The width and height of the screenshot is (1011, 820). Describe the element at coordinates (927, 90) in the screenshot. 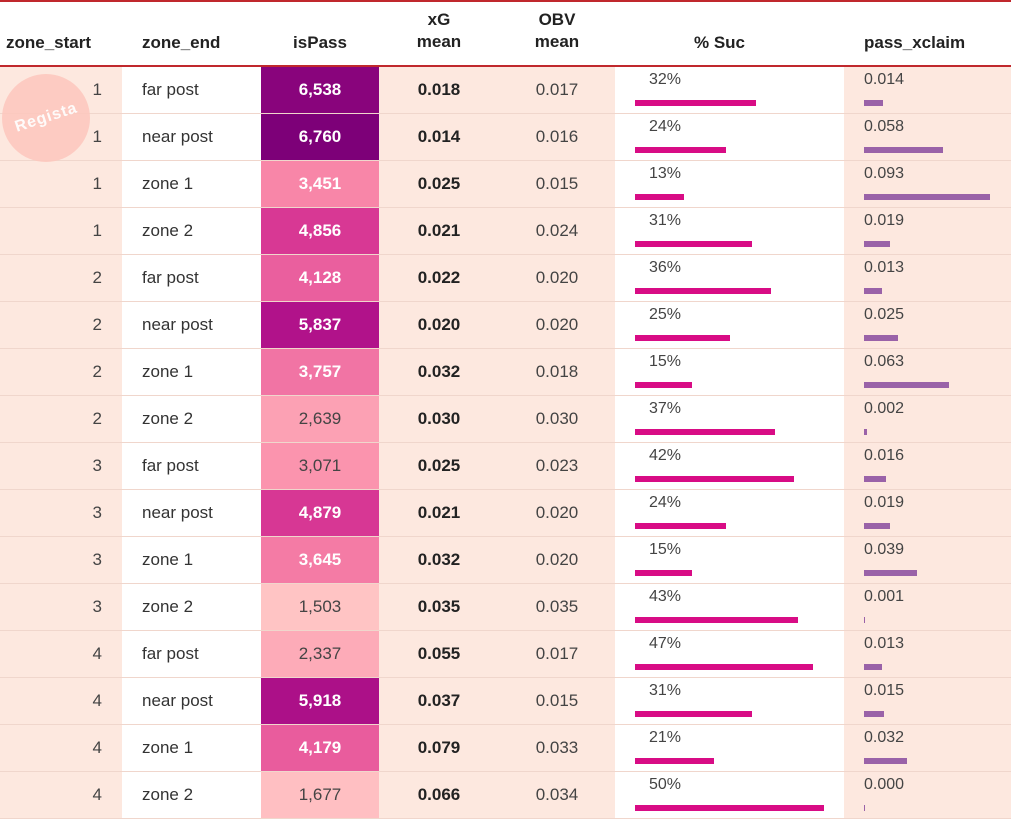

I see `xclaim-cell: 0.014` at that location.